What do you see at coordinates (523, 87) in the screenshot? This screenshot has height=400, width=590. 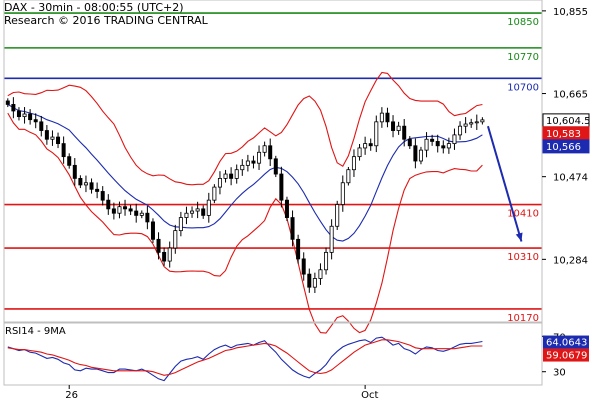 I see `level-label: 10700` at bounding box center [523, 87].